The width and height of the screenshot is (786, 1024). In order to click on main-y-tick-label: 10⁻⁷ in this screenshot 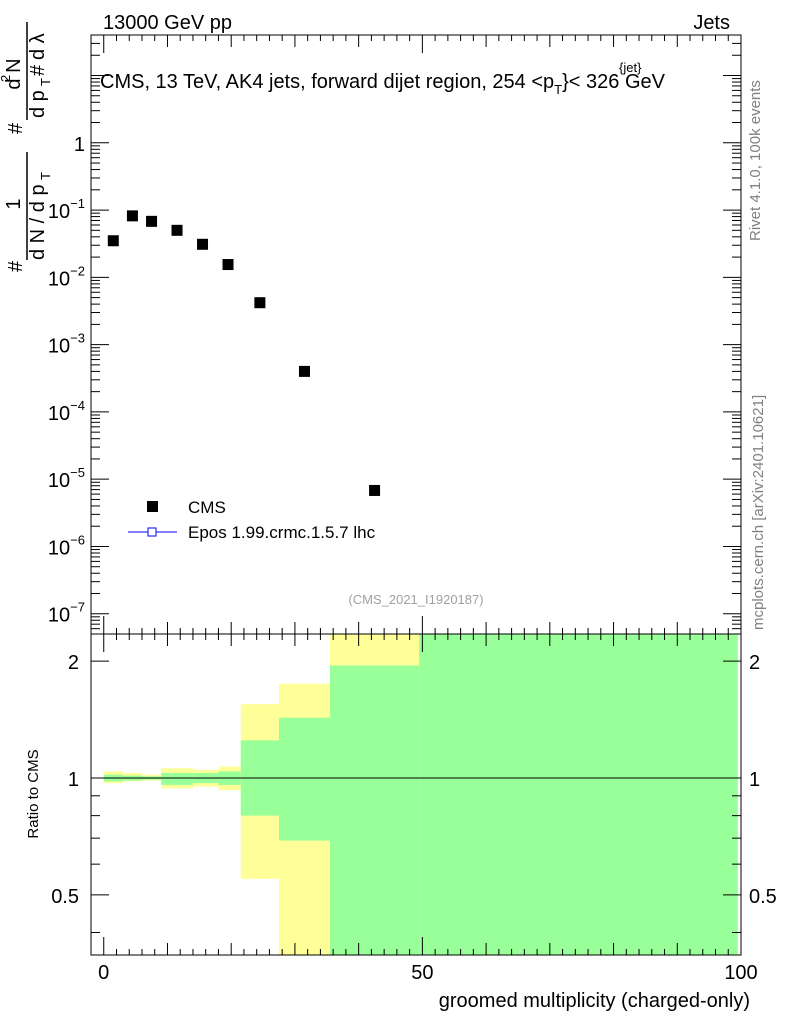, I will do `click(66, 613)`.